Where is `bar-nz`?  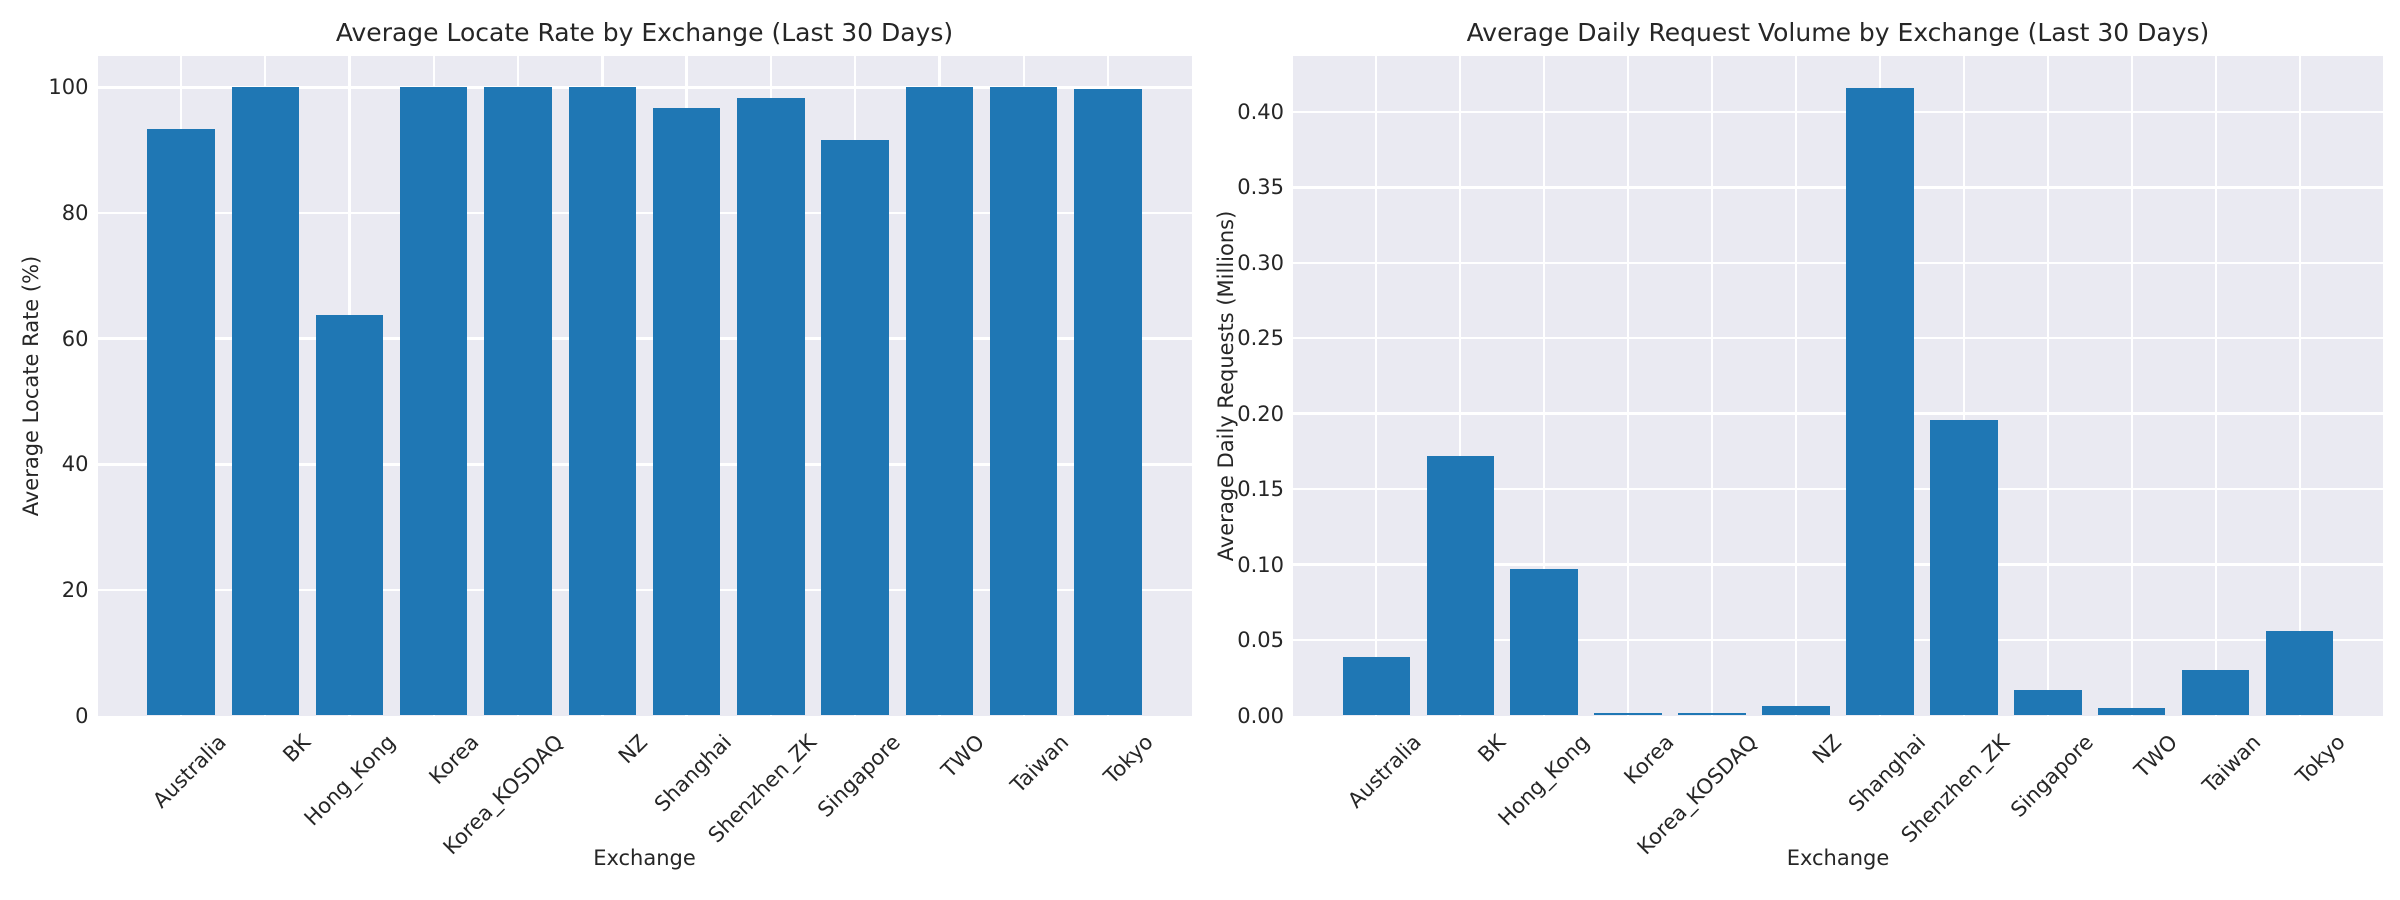
bar-nz is located at coordinates (602, 401).